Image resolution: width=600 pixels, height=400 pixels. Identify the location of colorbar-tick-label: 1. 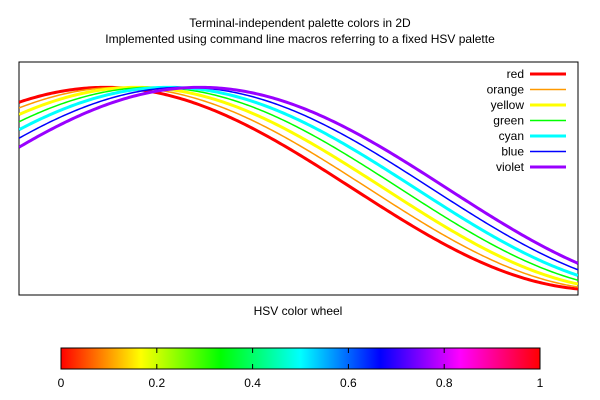
(540, 383).